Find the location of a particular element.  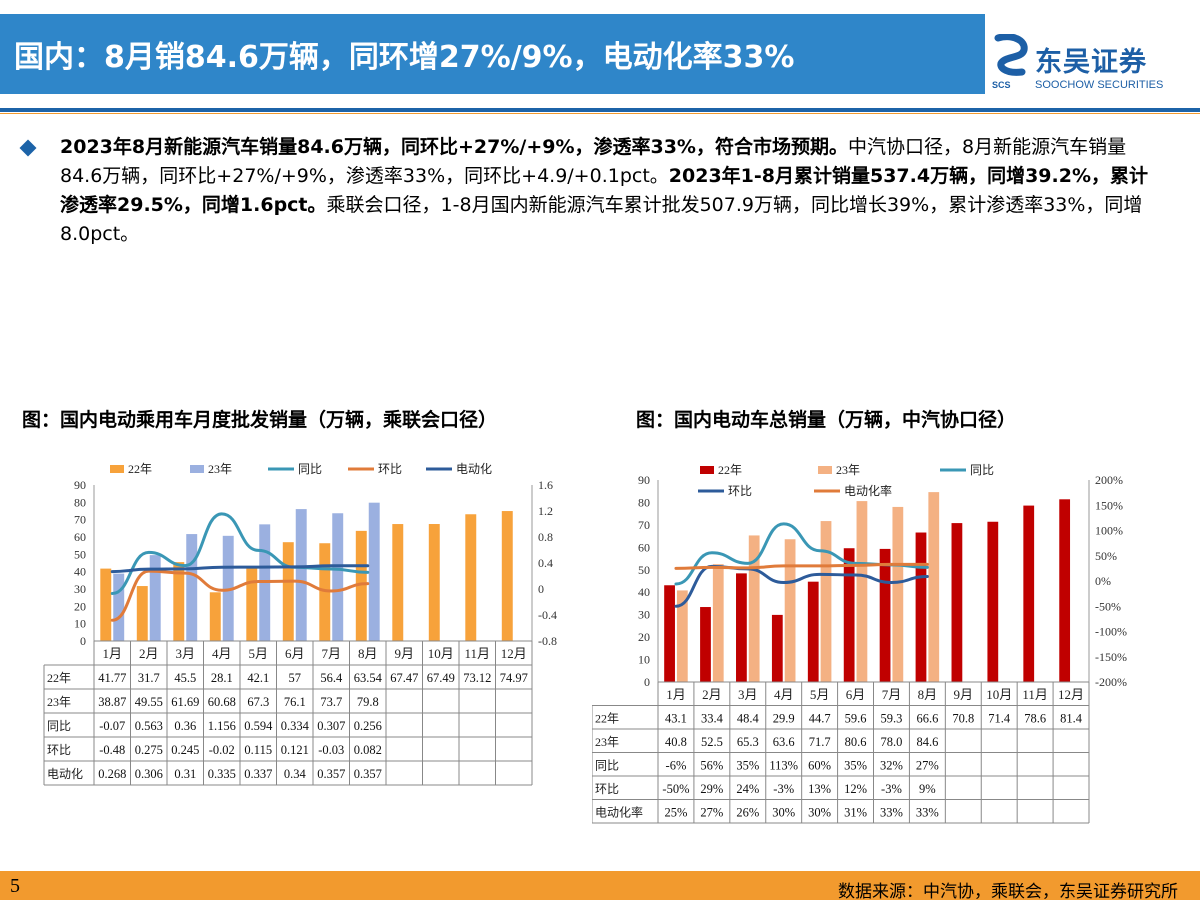

right-tick-label: -100% is located at coordinates (1111, 632).